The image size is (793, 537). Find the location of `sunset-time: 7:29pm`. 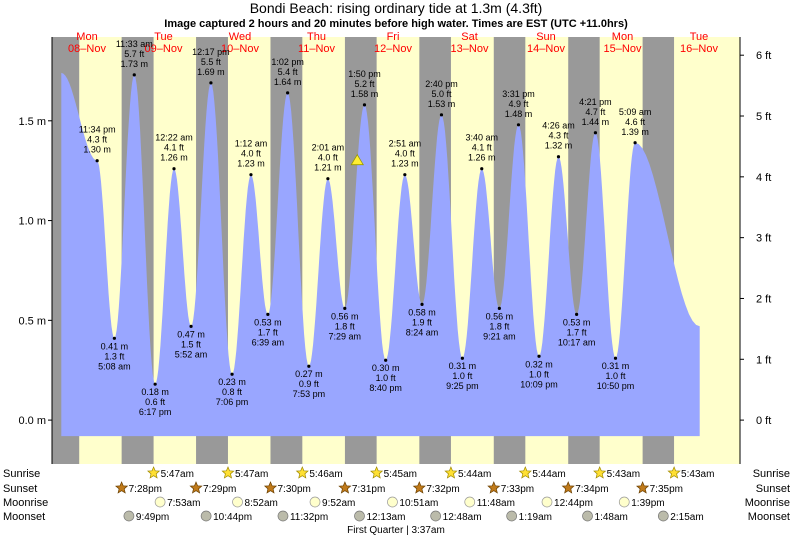

sunset-time: 7:29pm is located at coordinates (219, 489).